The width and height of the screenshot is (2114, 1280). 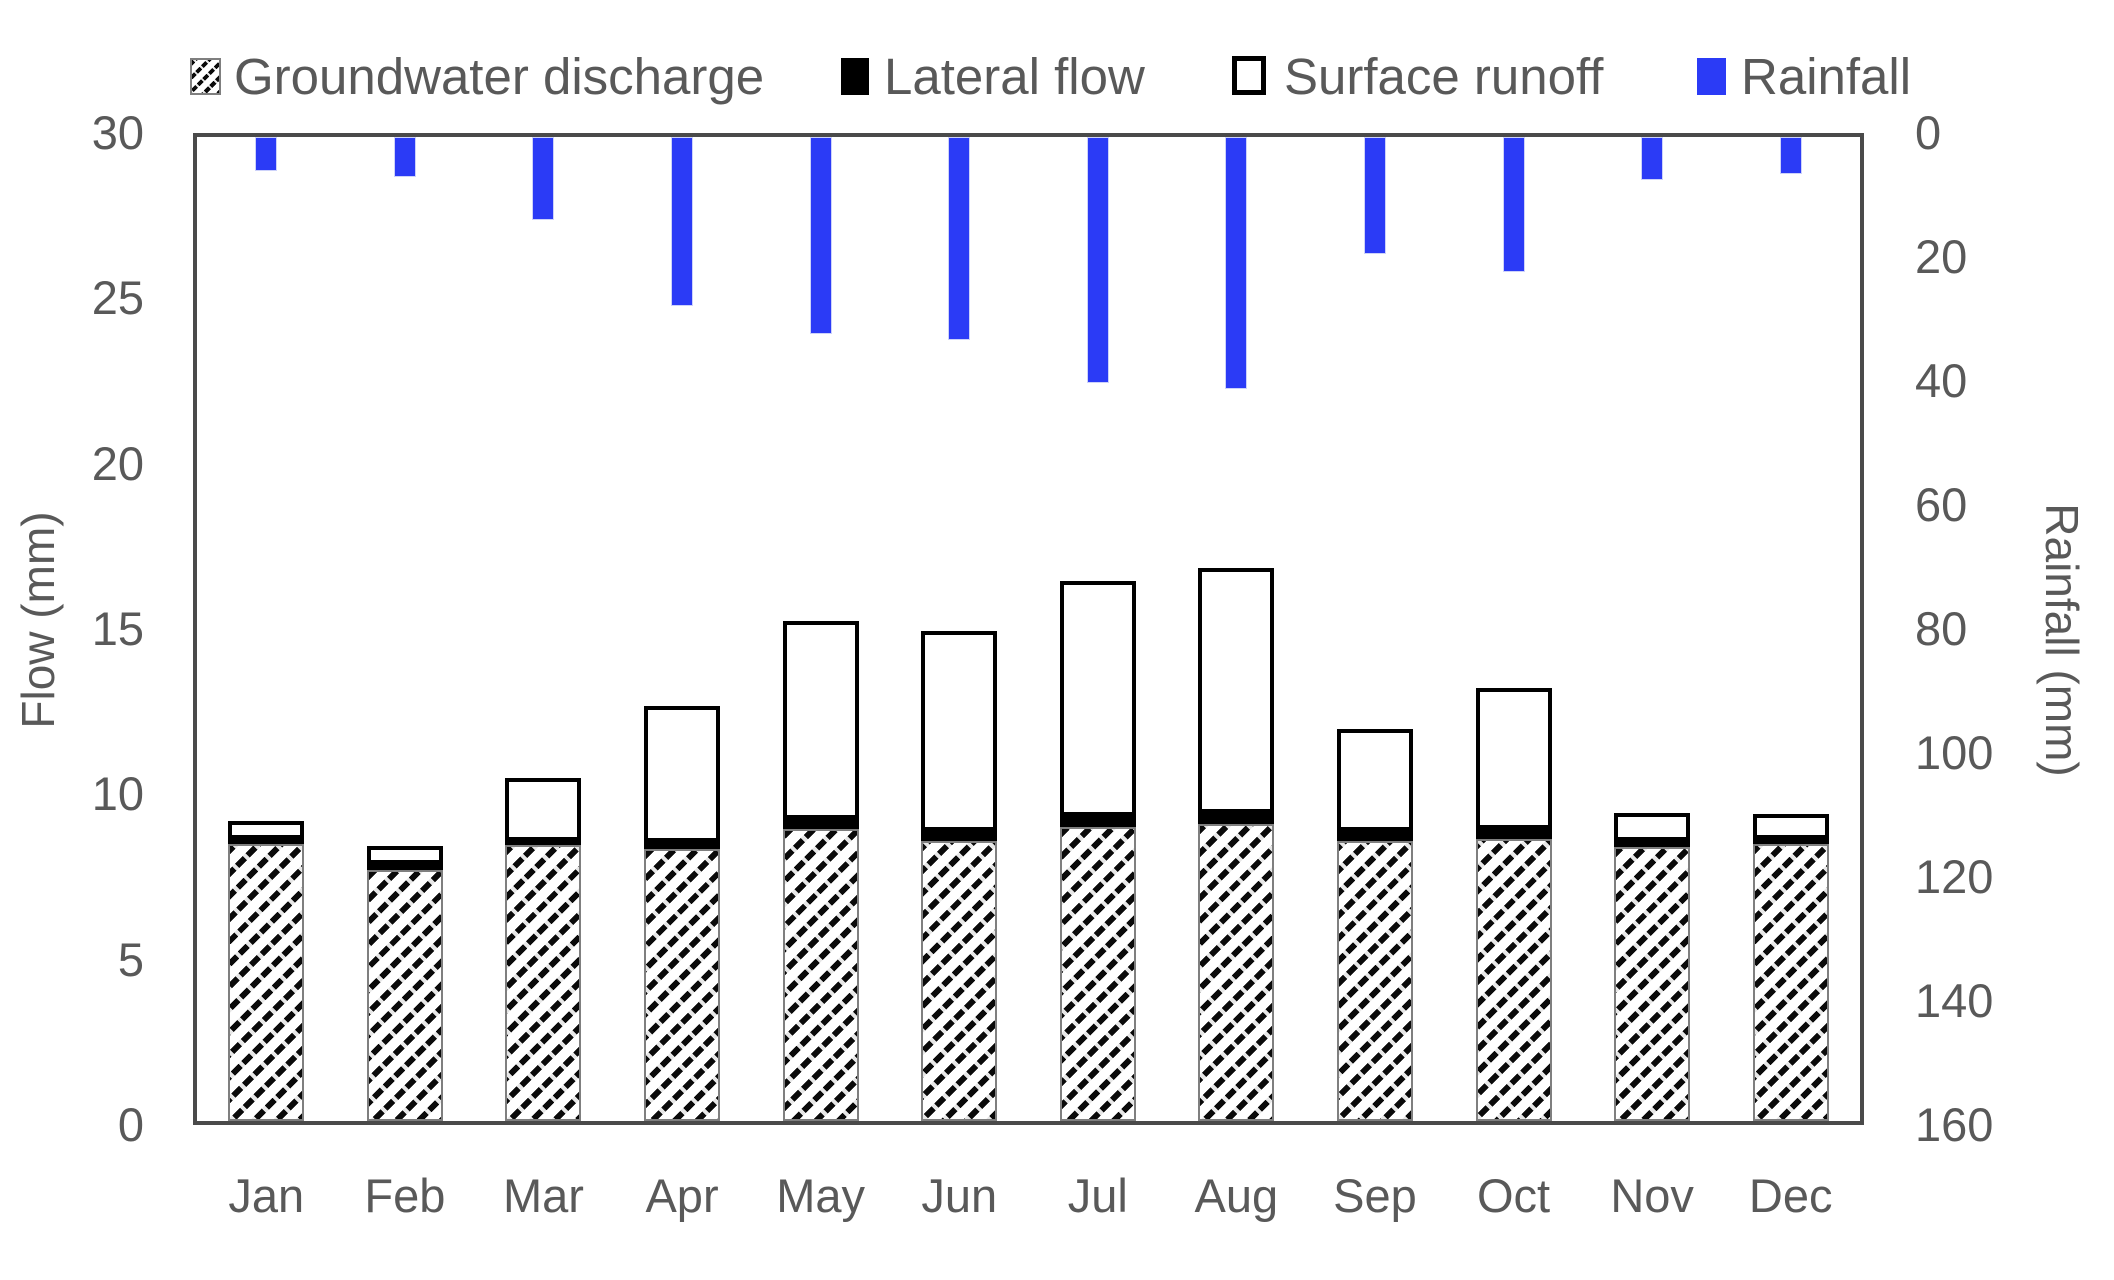 I want to click on right-axis-title: Rainfall (mm), so click(x=2062, y=640).